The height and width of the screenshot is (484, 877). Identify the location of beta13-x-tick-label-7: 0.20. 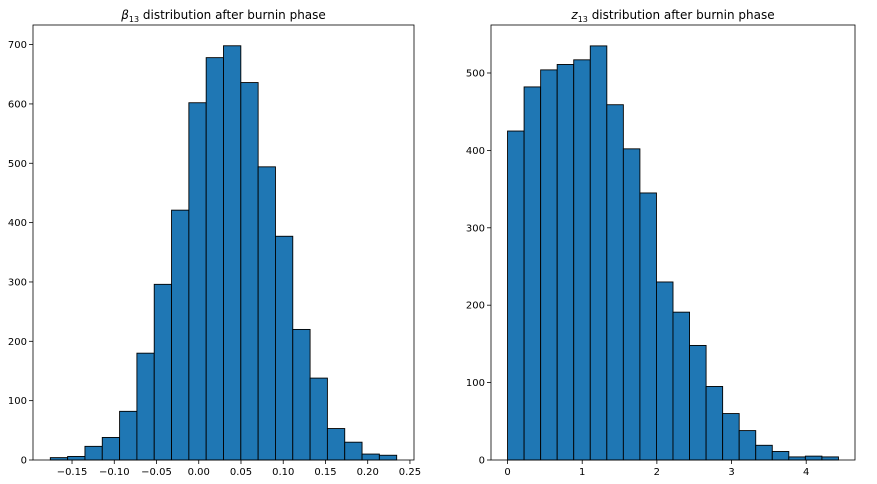
(368, 472).